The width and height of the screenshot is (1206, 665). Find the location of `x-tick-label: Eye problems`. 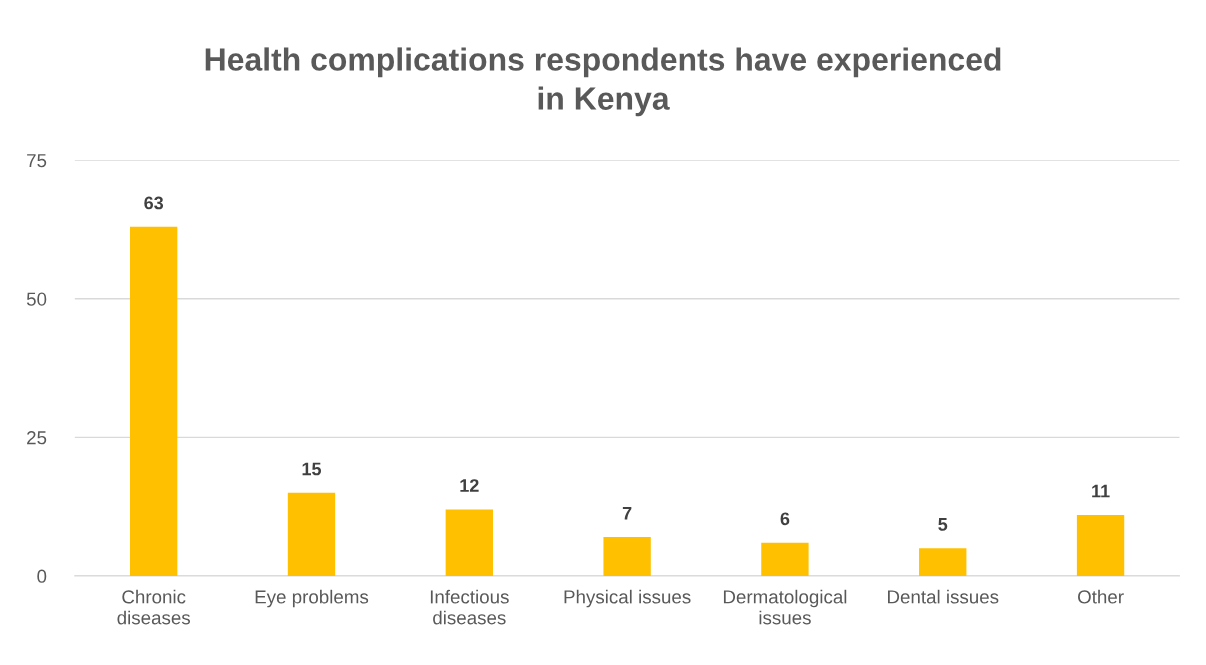

x-tick-label: Eye problems is located at coordinates (312, 598).